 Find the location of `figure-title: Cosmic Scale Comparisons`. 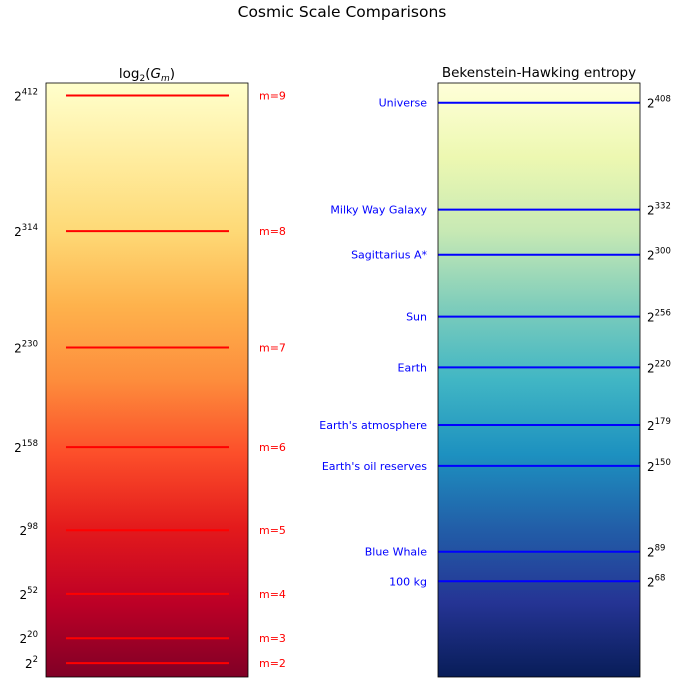

figure-title: Cosmic Scale Comparisons is located at coordinates (342, 12).